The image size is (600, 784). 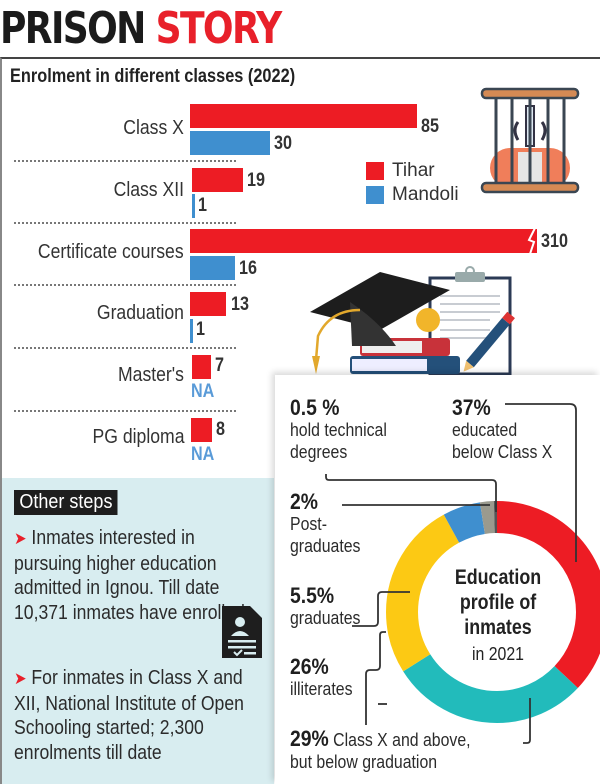 I want to click on other-steps-heading: Other steps, so click(x=66, y=502).